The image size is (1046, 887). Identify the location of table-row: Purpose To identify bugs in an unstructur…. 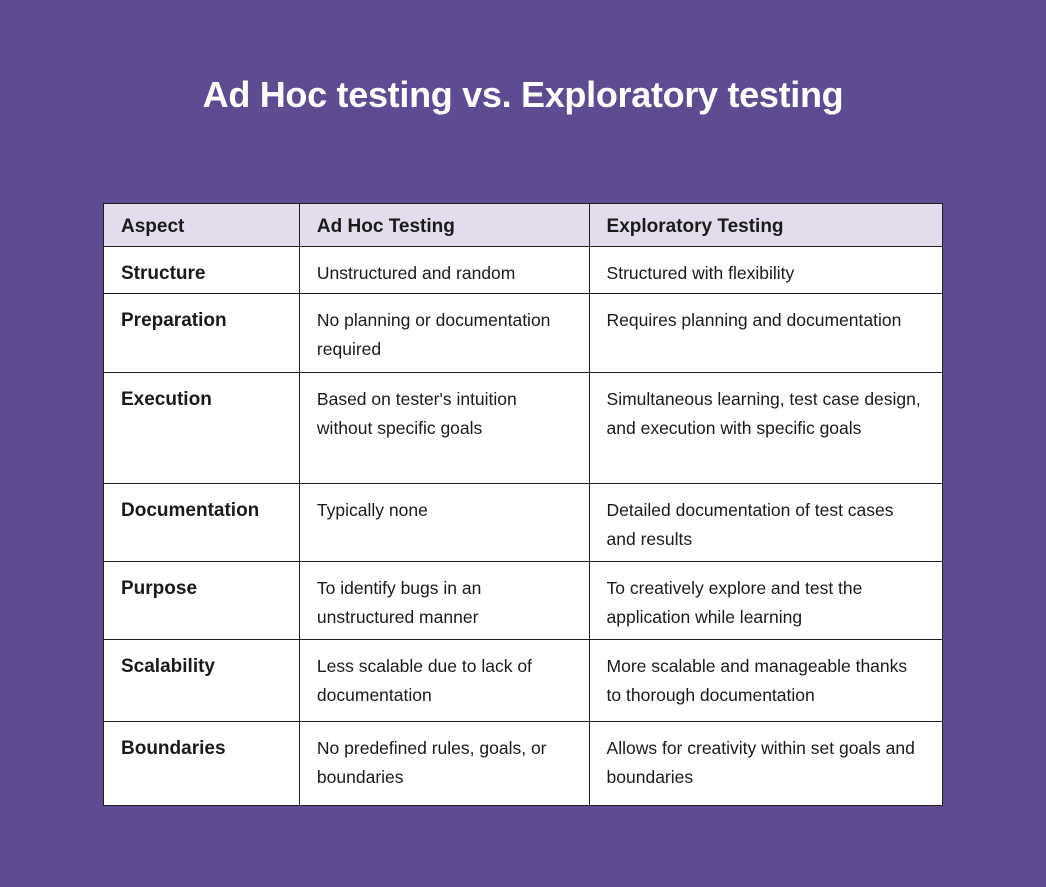
(523, 600).